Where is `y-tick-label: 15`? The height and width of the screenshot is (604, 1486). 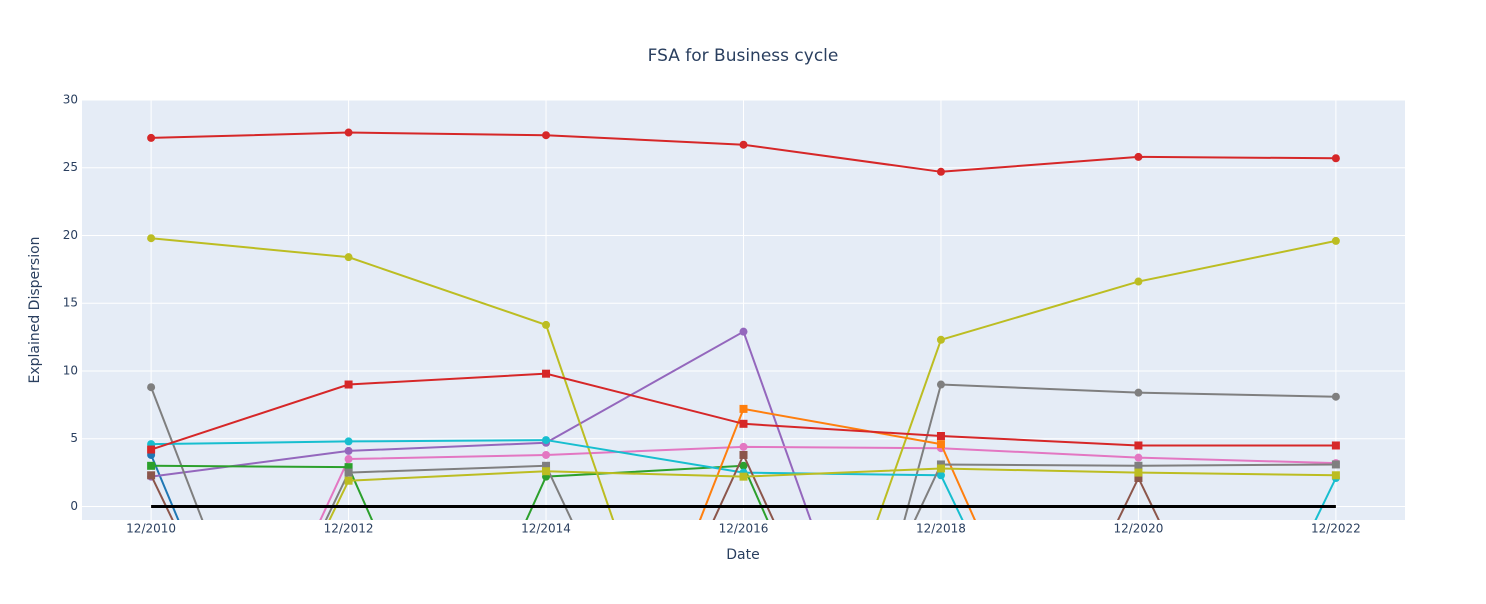 y-tick-label: 15 is located at coordinates (70, 303).